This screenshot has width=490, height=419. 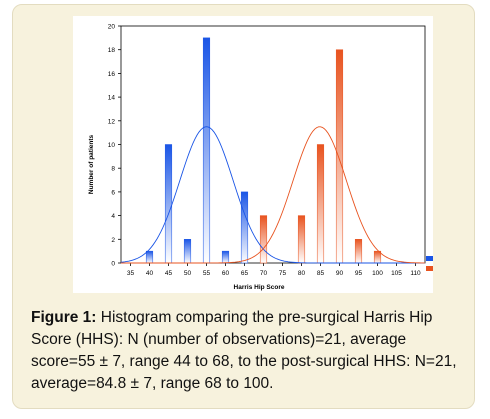 I want to click on x-axis-label: Harris Hip Score, so click(x=259, y=287).